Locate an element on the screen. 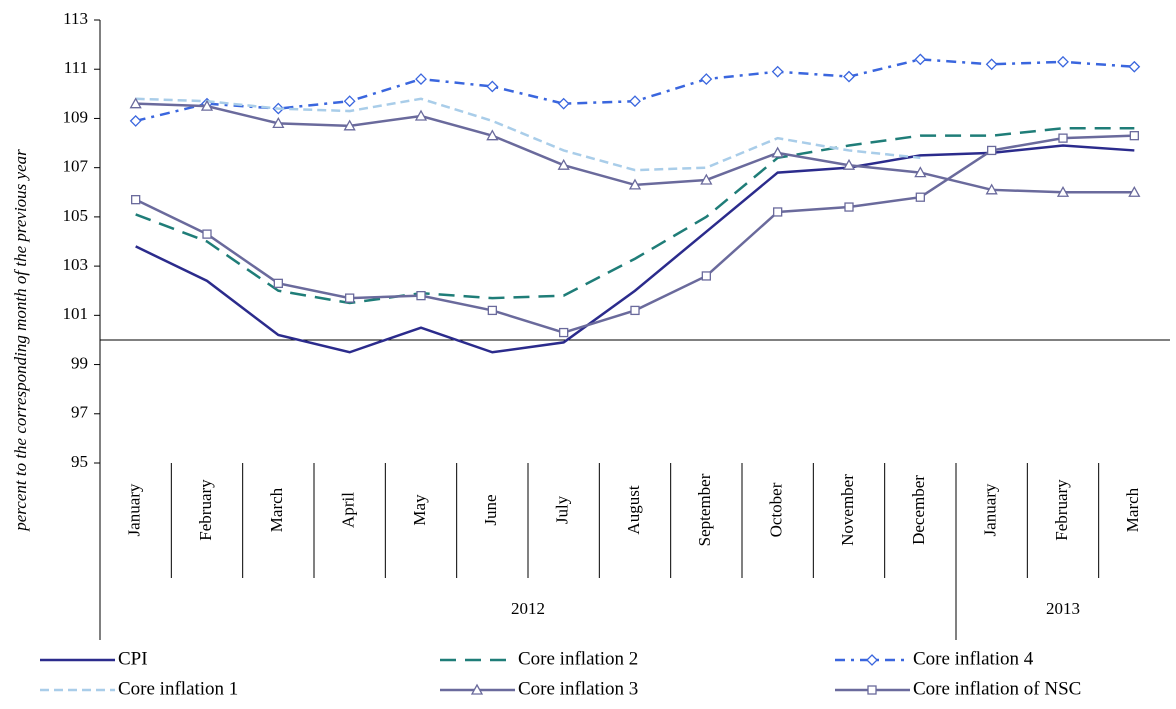 This screenshot has width=1176, height=709. legend-label: CPI is located at coordinates (133, 658).